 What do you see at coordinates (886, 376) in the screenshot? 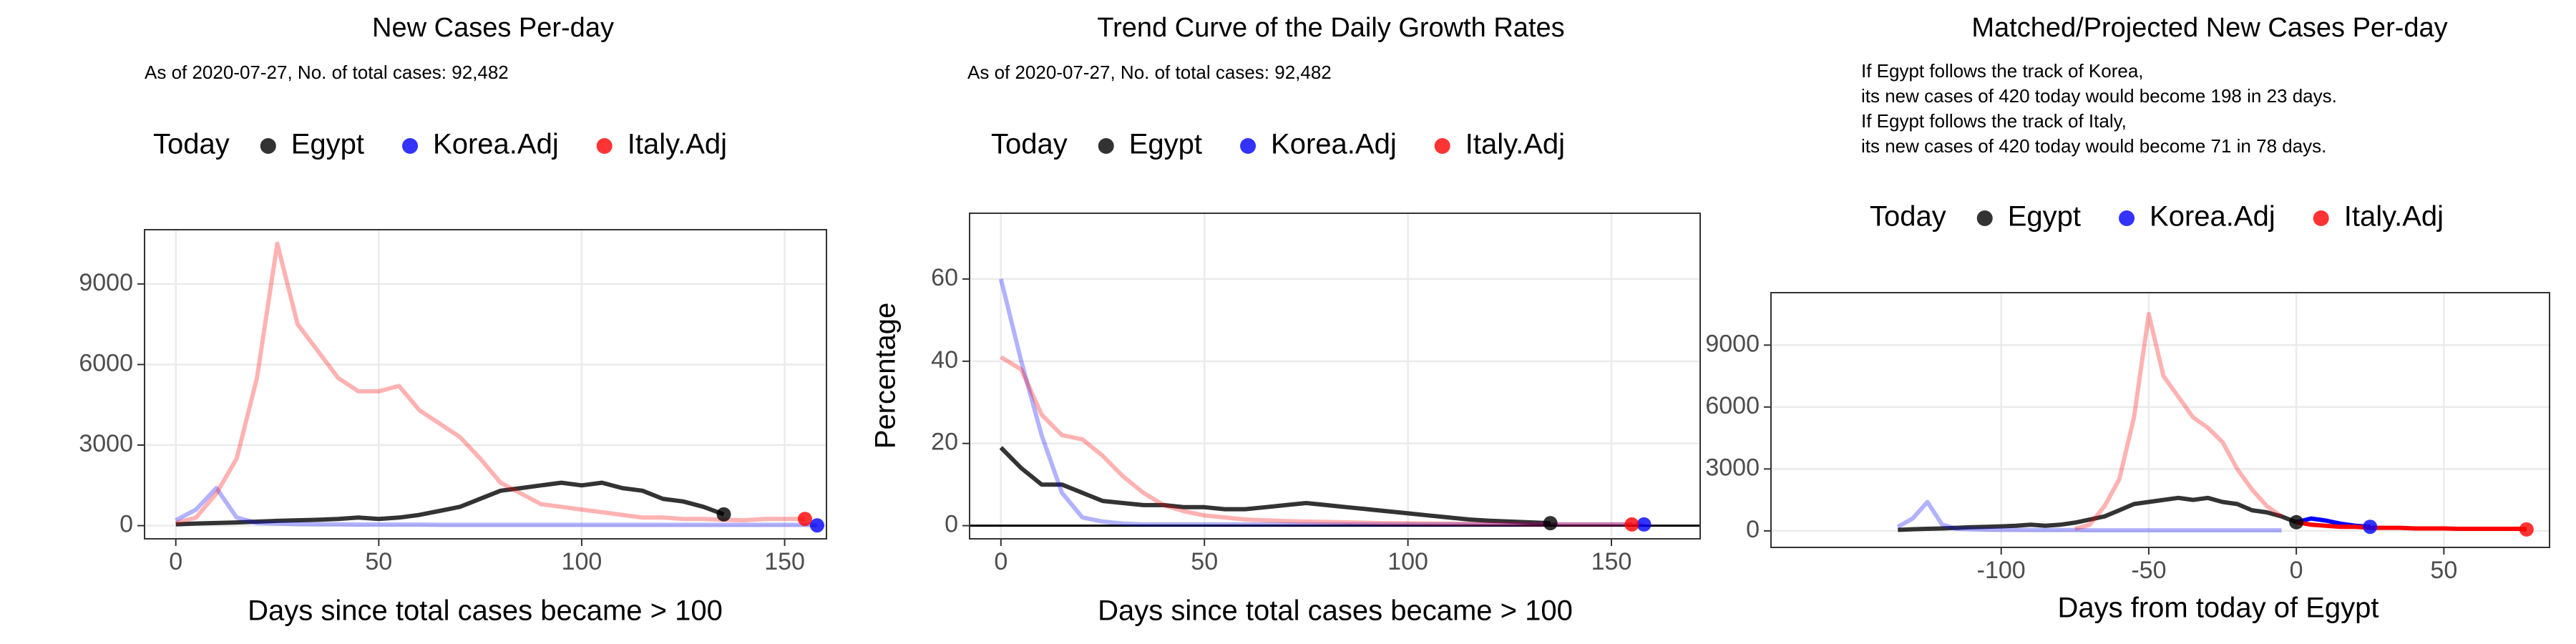
I see `y-axis-title: Percentage` at bounding box center [886, 376].